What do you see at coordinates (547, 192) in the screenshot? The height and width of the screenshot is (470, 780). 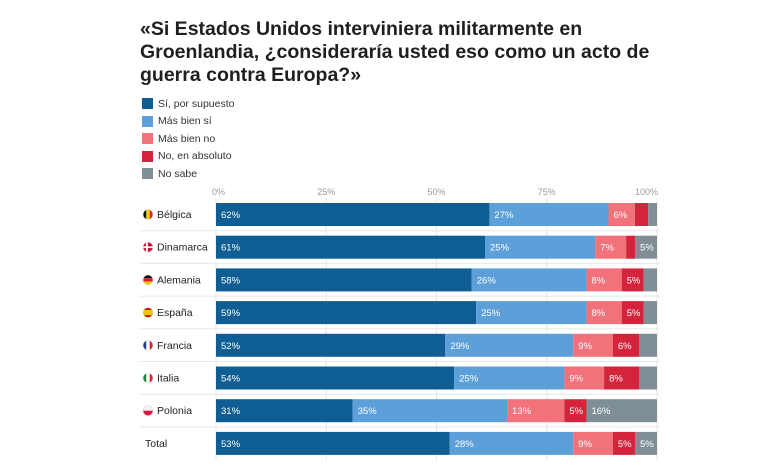 I see `x-tick-label: 75%` at bounding box center [547, 192].